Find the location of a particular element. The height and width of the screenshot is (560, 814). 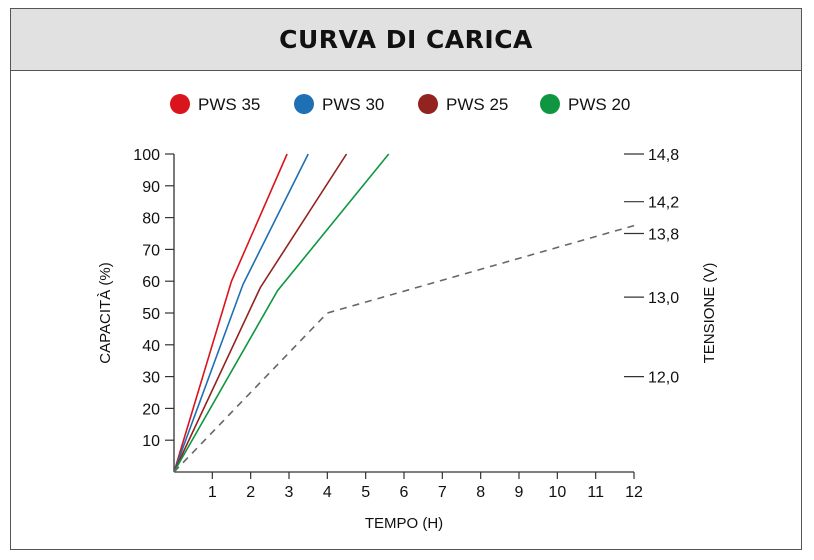

legend-item: PWS 25 is located at coordinates (463, 104).